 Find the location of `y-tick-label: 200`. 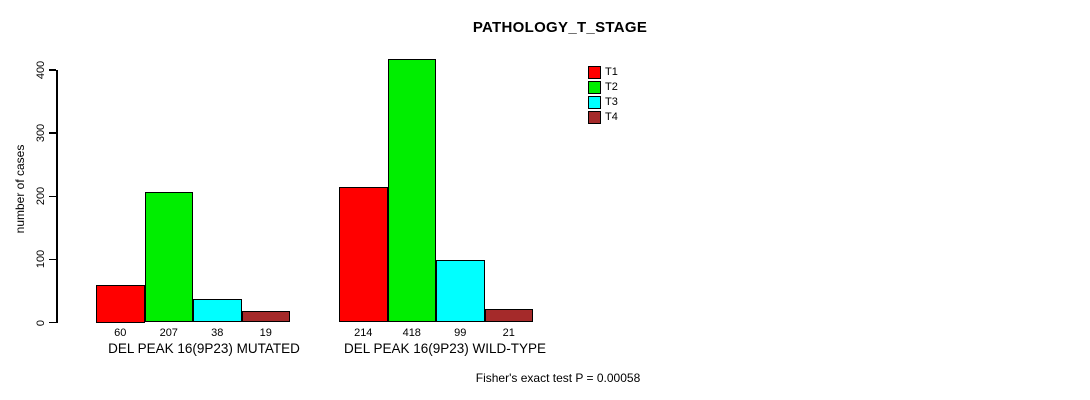

y-tick-label: 200 is located at coordinates (41, 196).